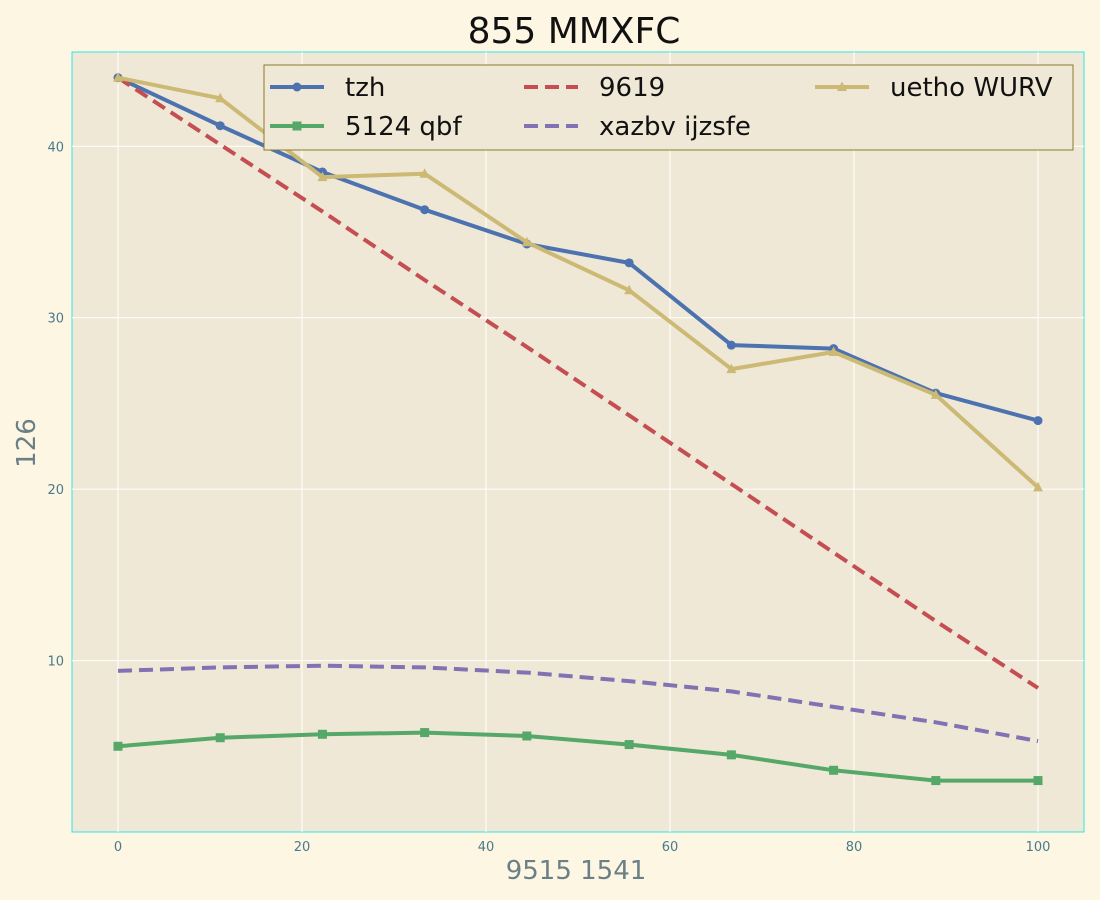 This screenshot has width=1100, height=900. I want to click on y-tick-label: 20, so click(55, 490).